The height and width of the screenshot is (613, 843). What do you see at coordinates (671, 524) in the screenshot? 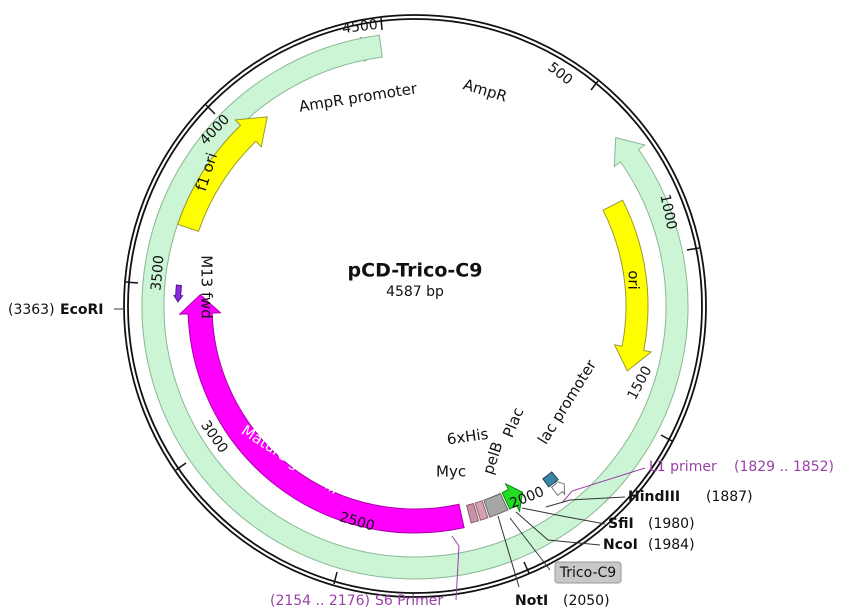
I see `site-position: (1980)` at bounding box center [671, 524].